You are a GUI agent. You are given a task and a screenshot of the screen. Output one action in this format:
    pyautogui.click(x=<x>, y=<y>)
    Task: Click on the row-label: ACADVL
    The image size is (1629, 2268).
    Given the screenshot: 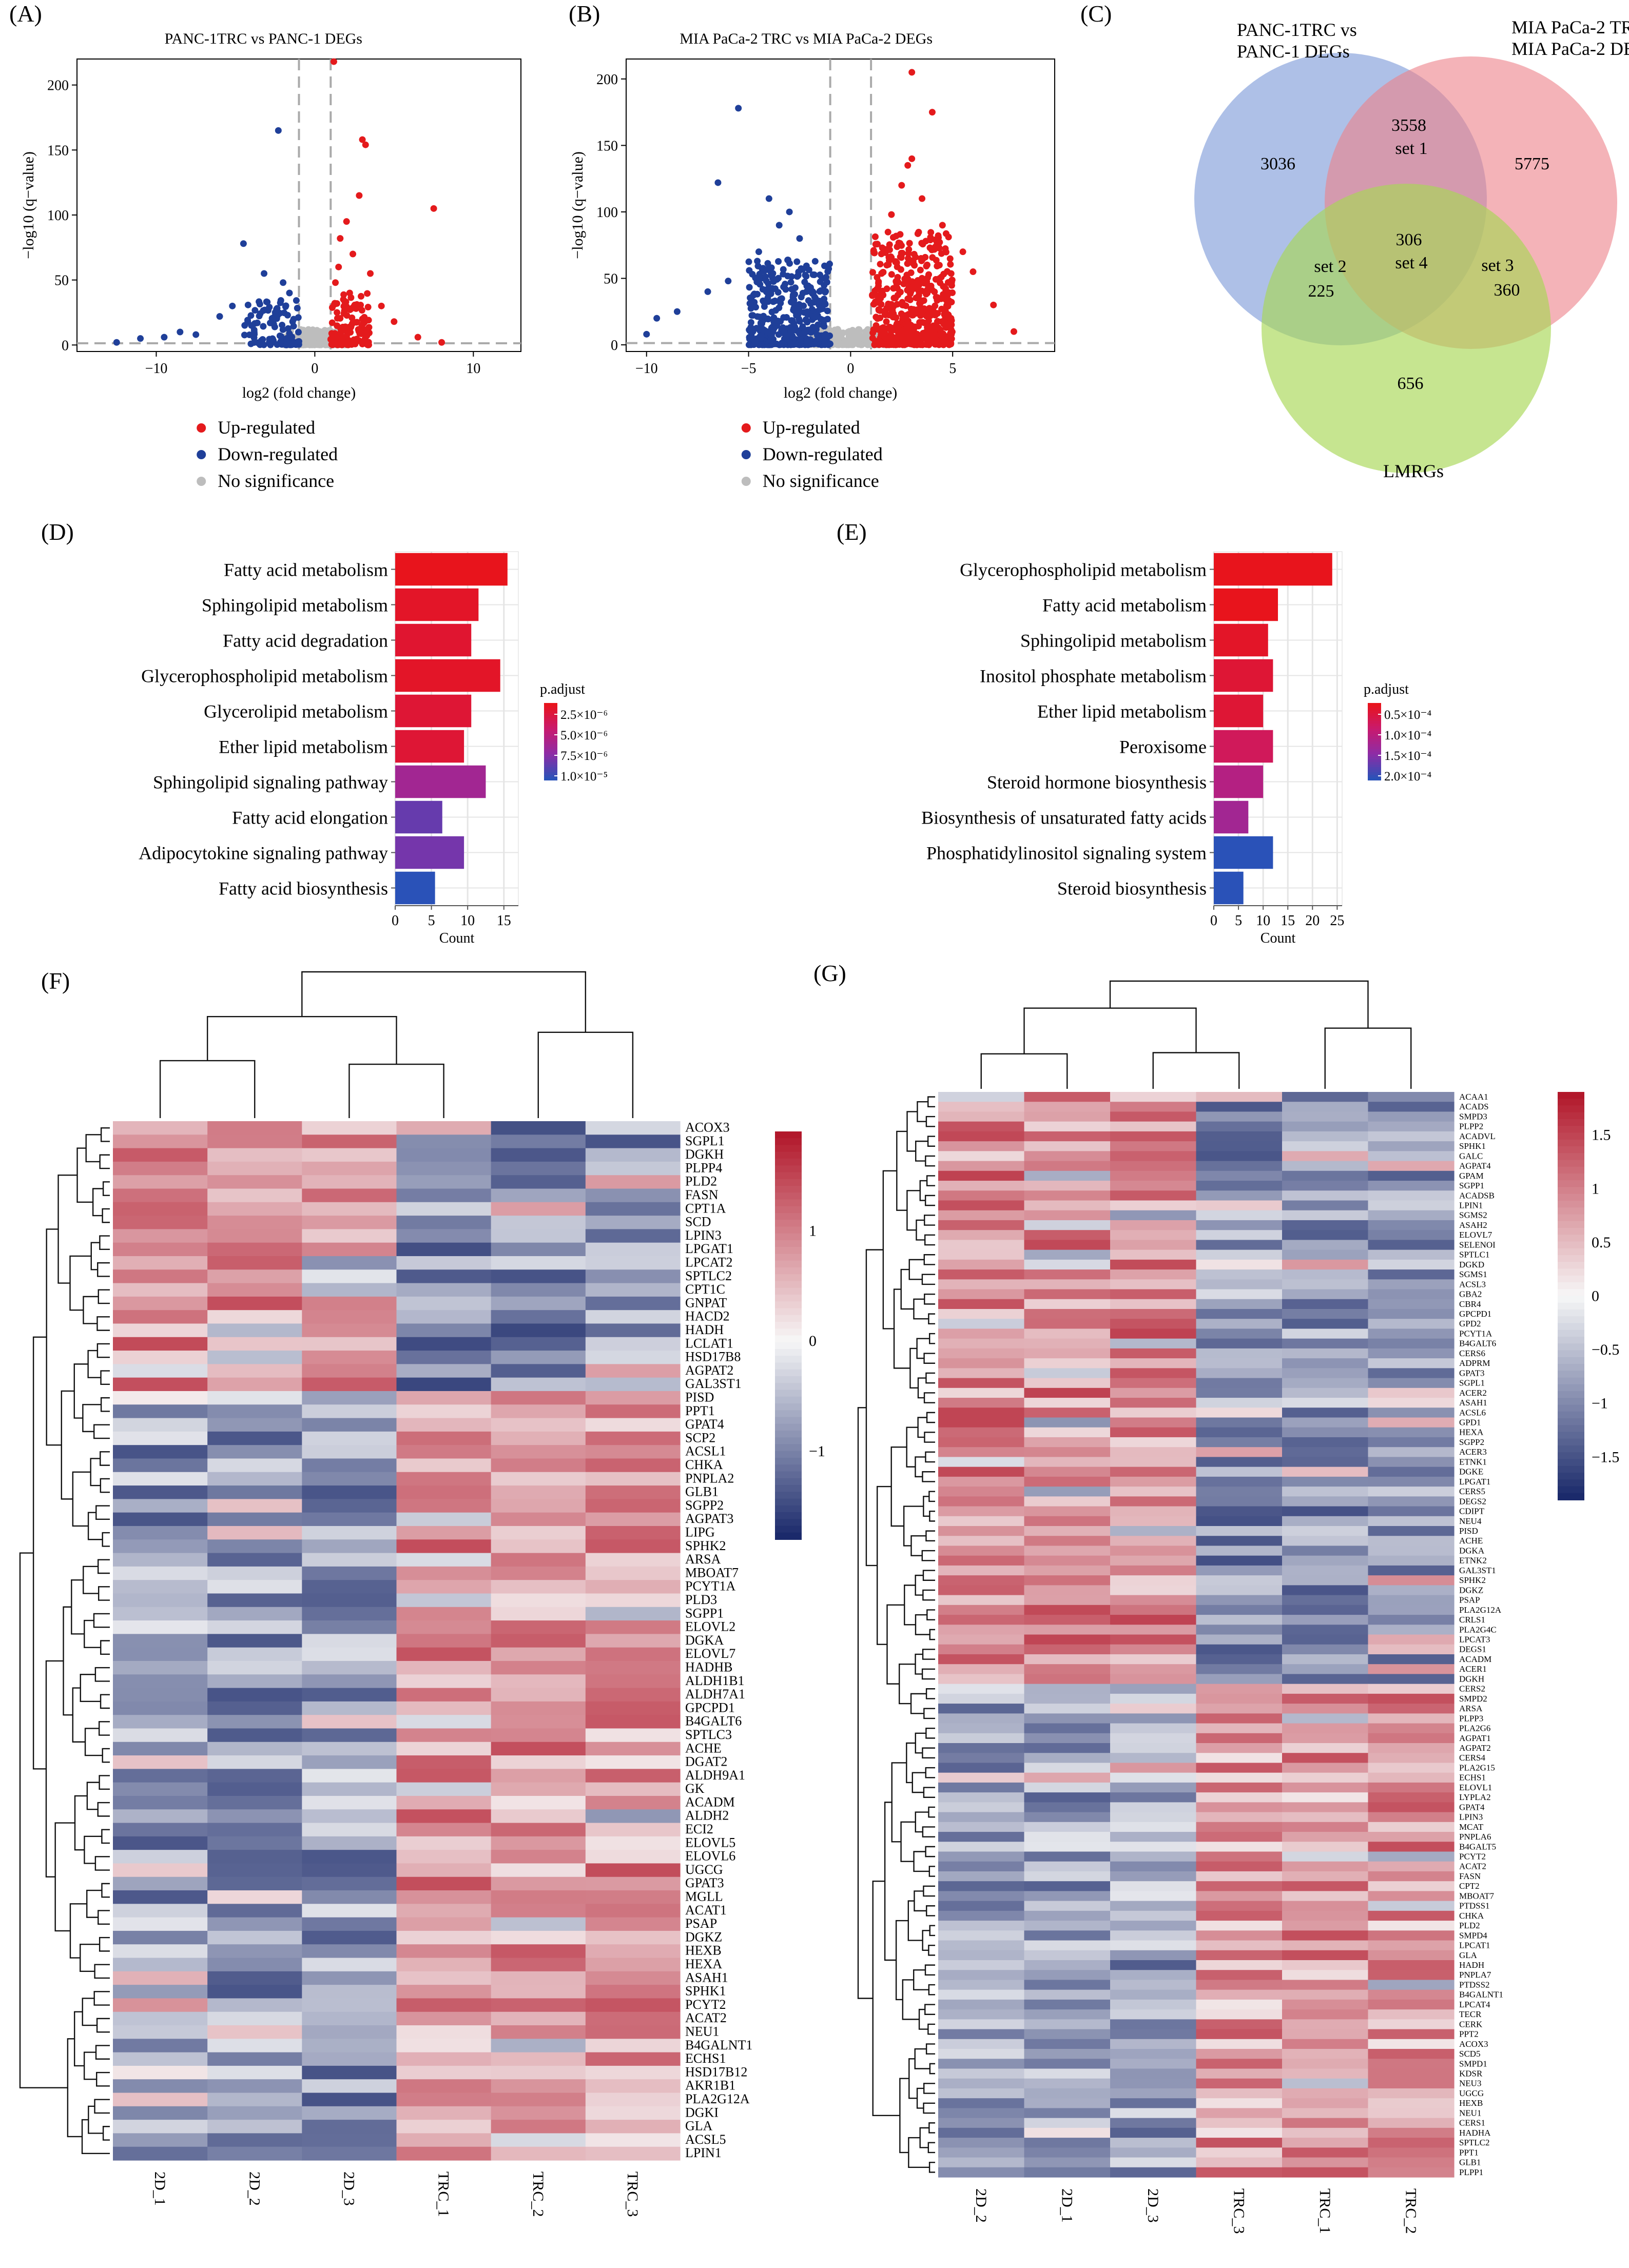 What is the action you would take?
    pyautogui.click(x=1477, y=1136)
    